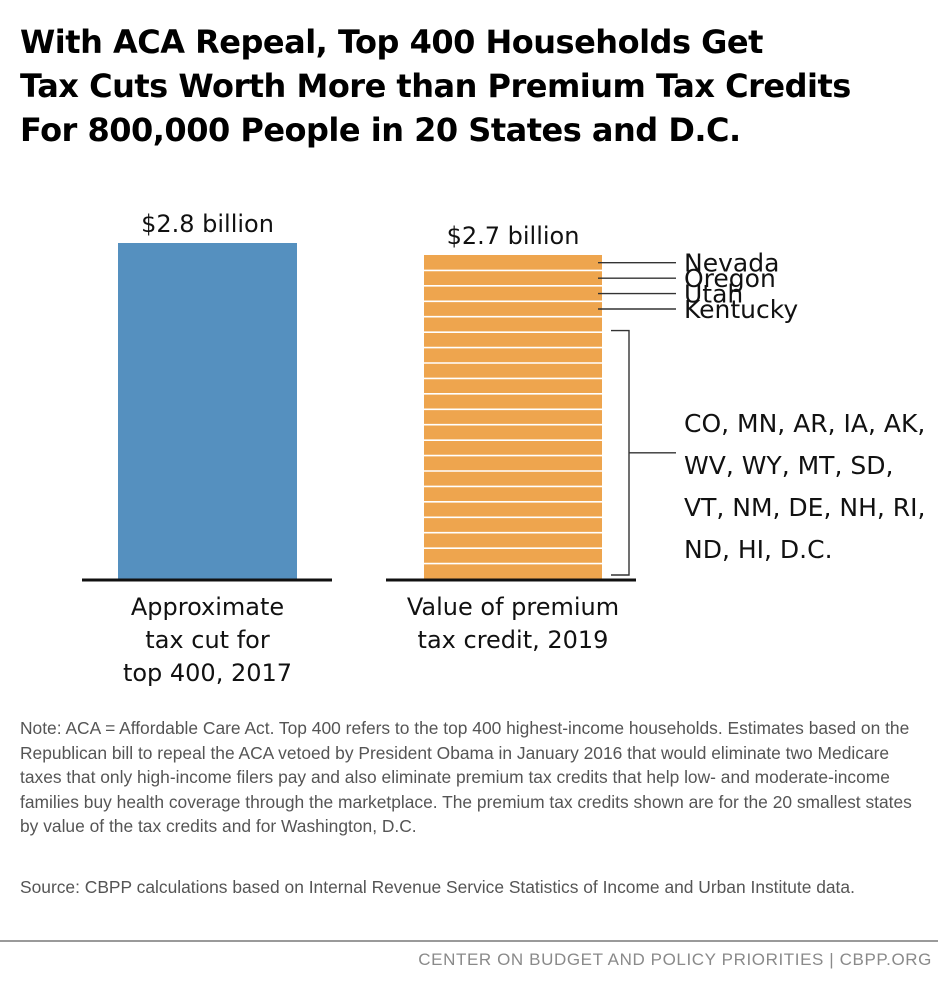  Describe the element at coordinates (380, 130) in the screenshot. I see `title-line-3: For 800,000 People in 20 States and D.C.` at that location.